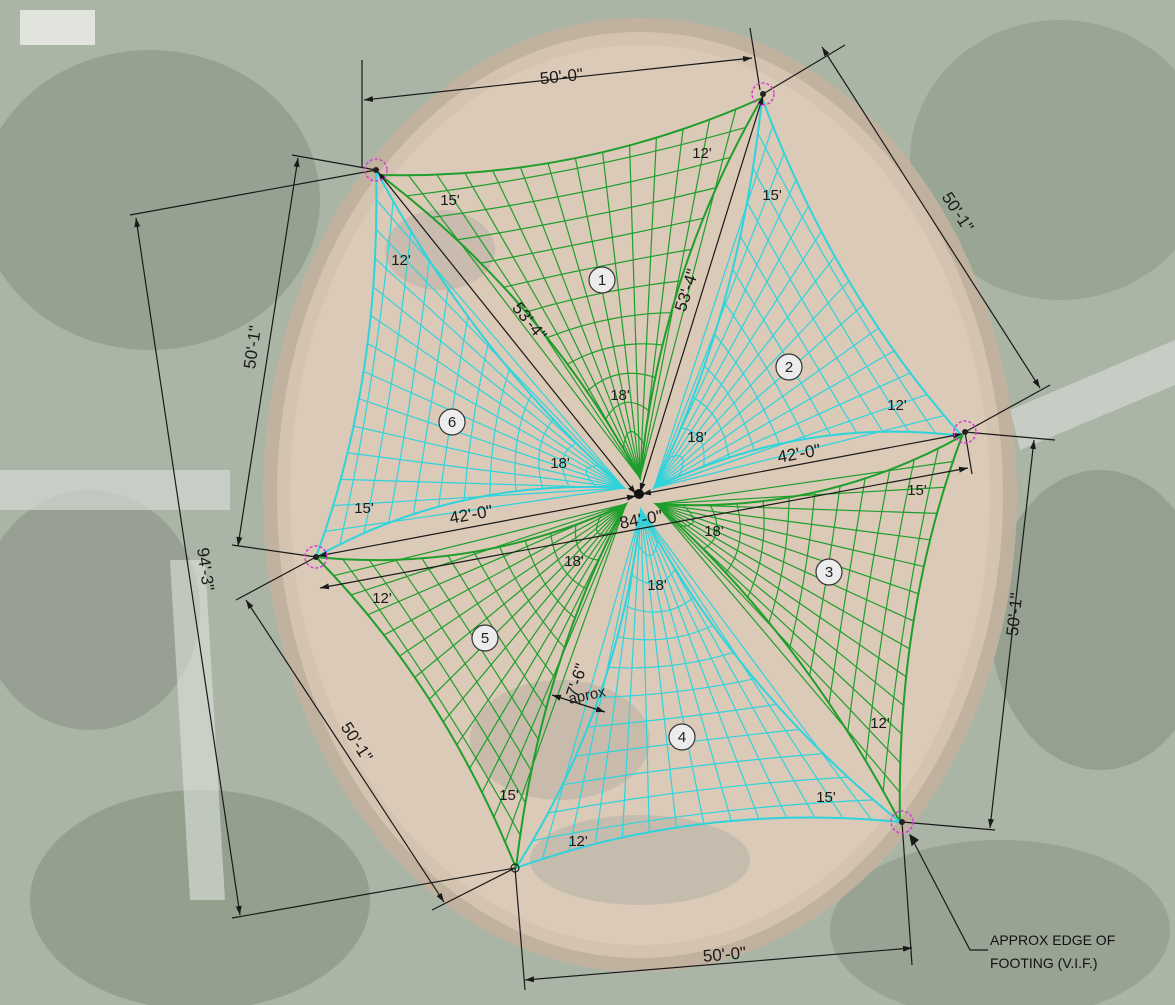 This screenshot has height=1005, width=1175. Describe the element at coordinates (1014, 614) in the screenshot. I see `dim-right: 50'-1"` at that location.